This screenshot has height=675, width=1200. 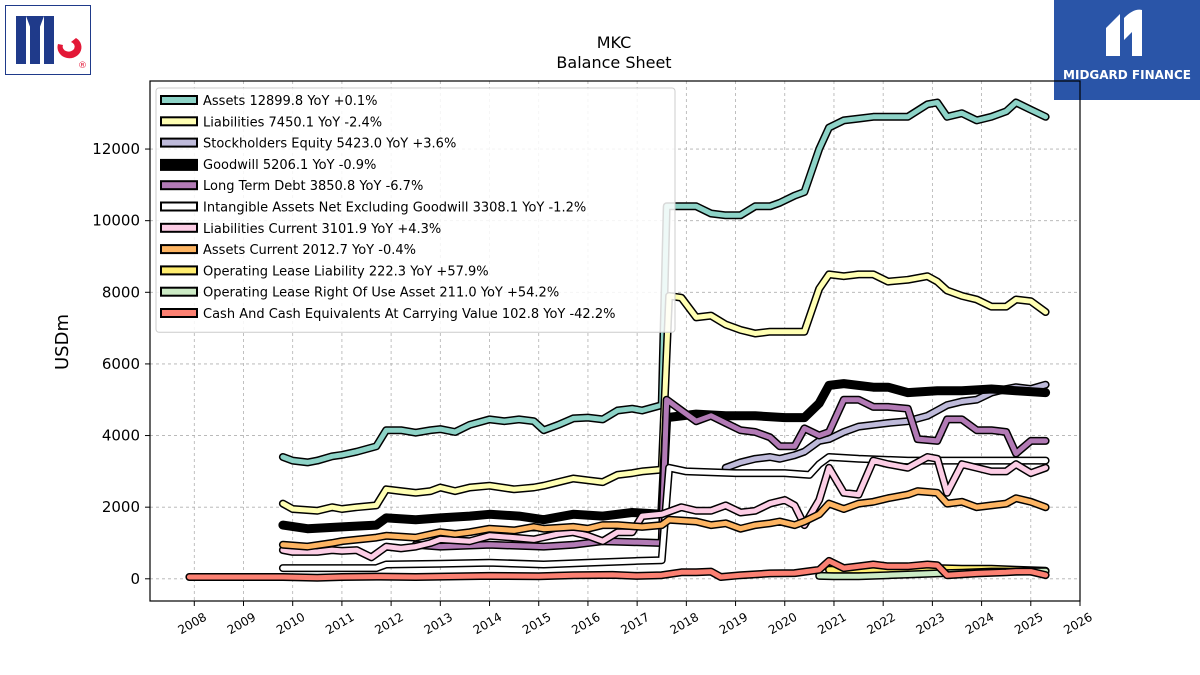 I want to click on midgard-shield-icon, so click(x=1124, y=32).